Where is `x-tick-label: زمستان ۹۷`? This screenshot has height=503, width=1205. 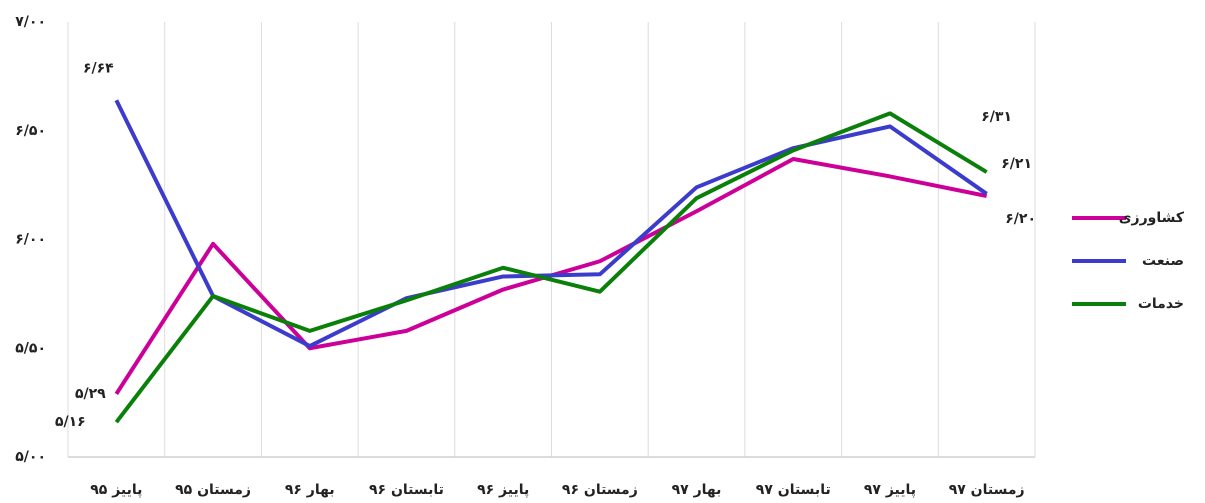
x-tick-label: زمستان ۹۷ is located at coordinates (987, 490).